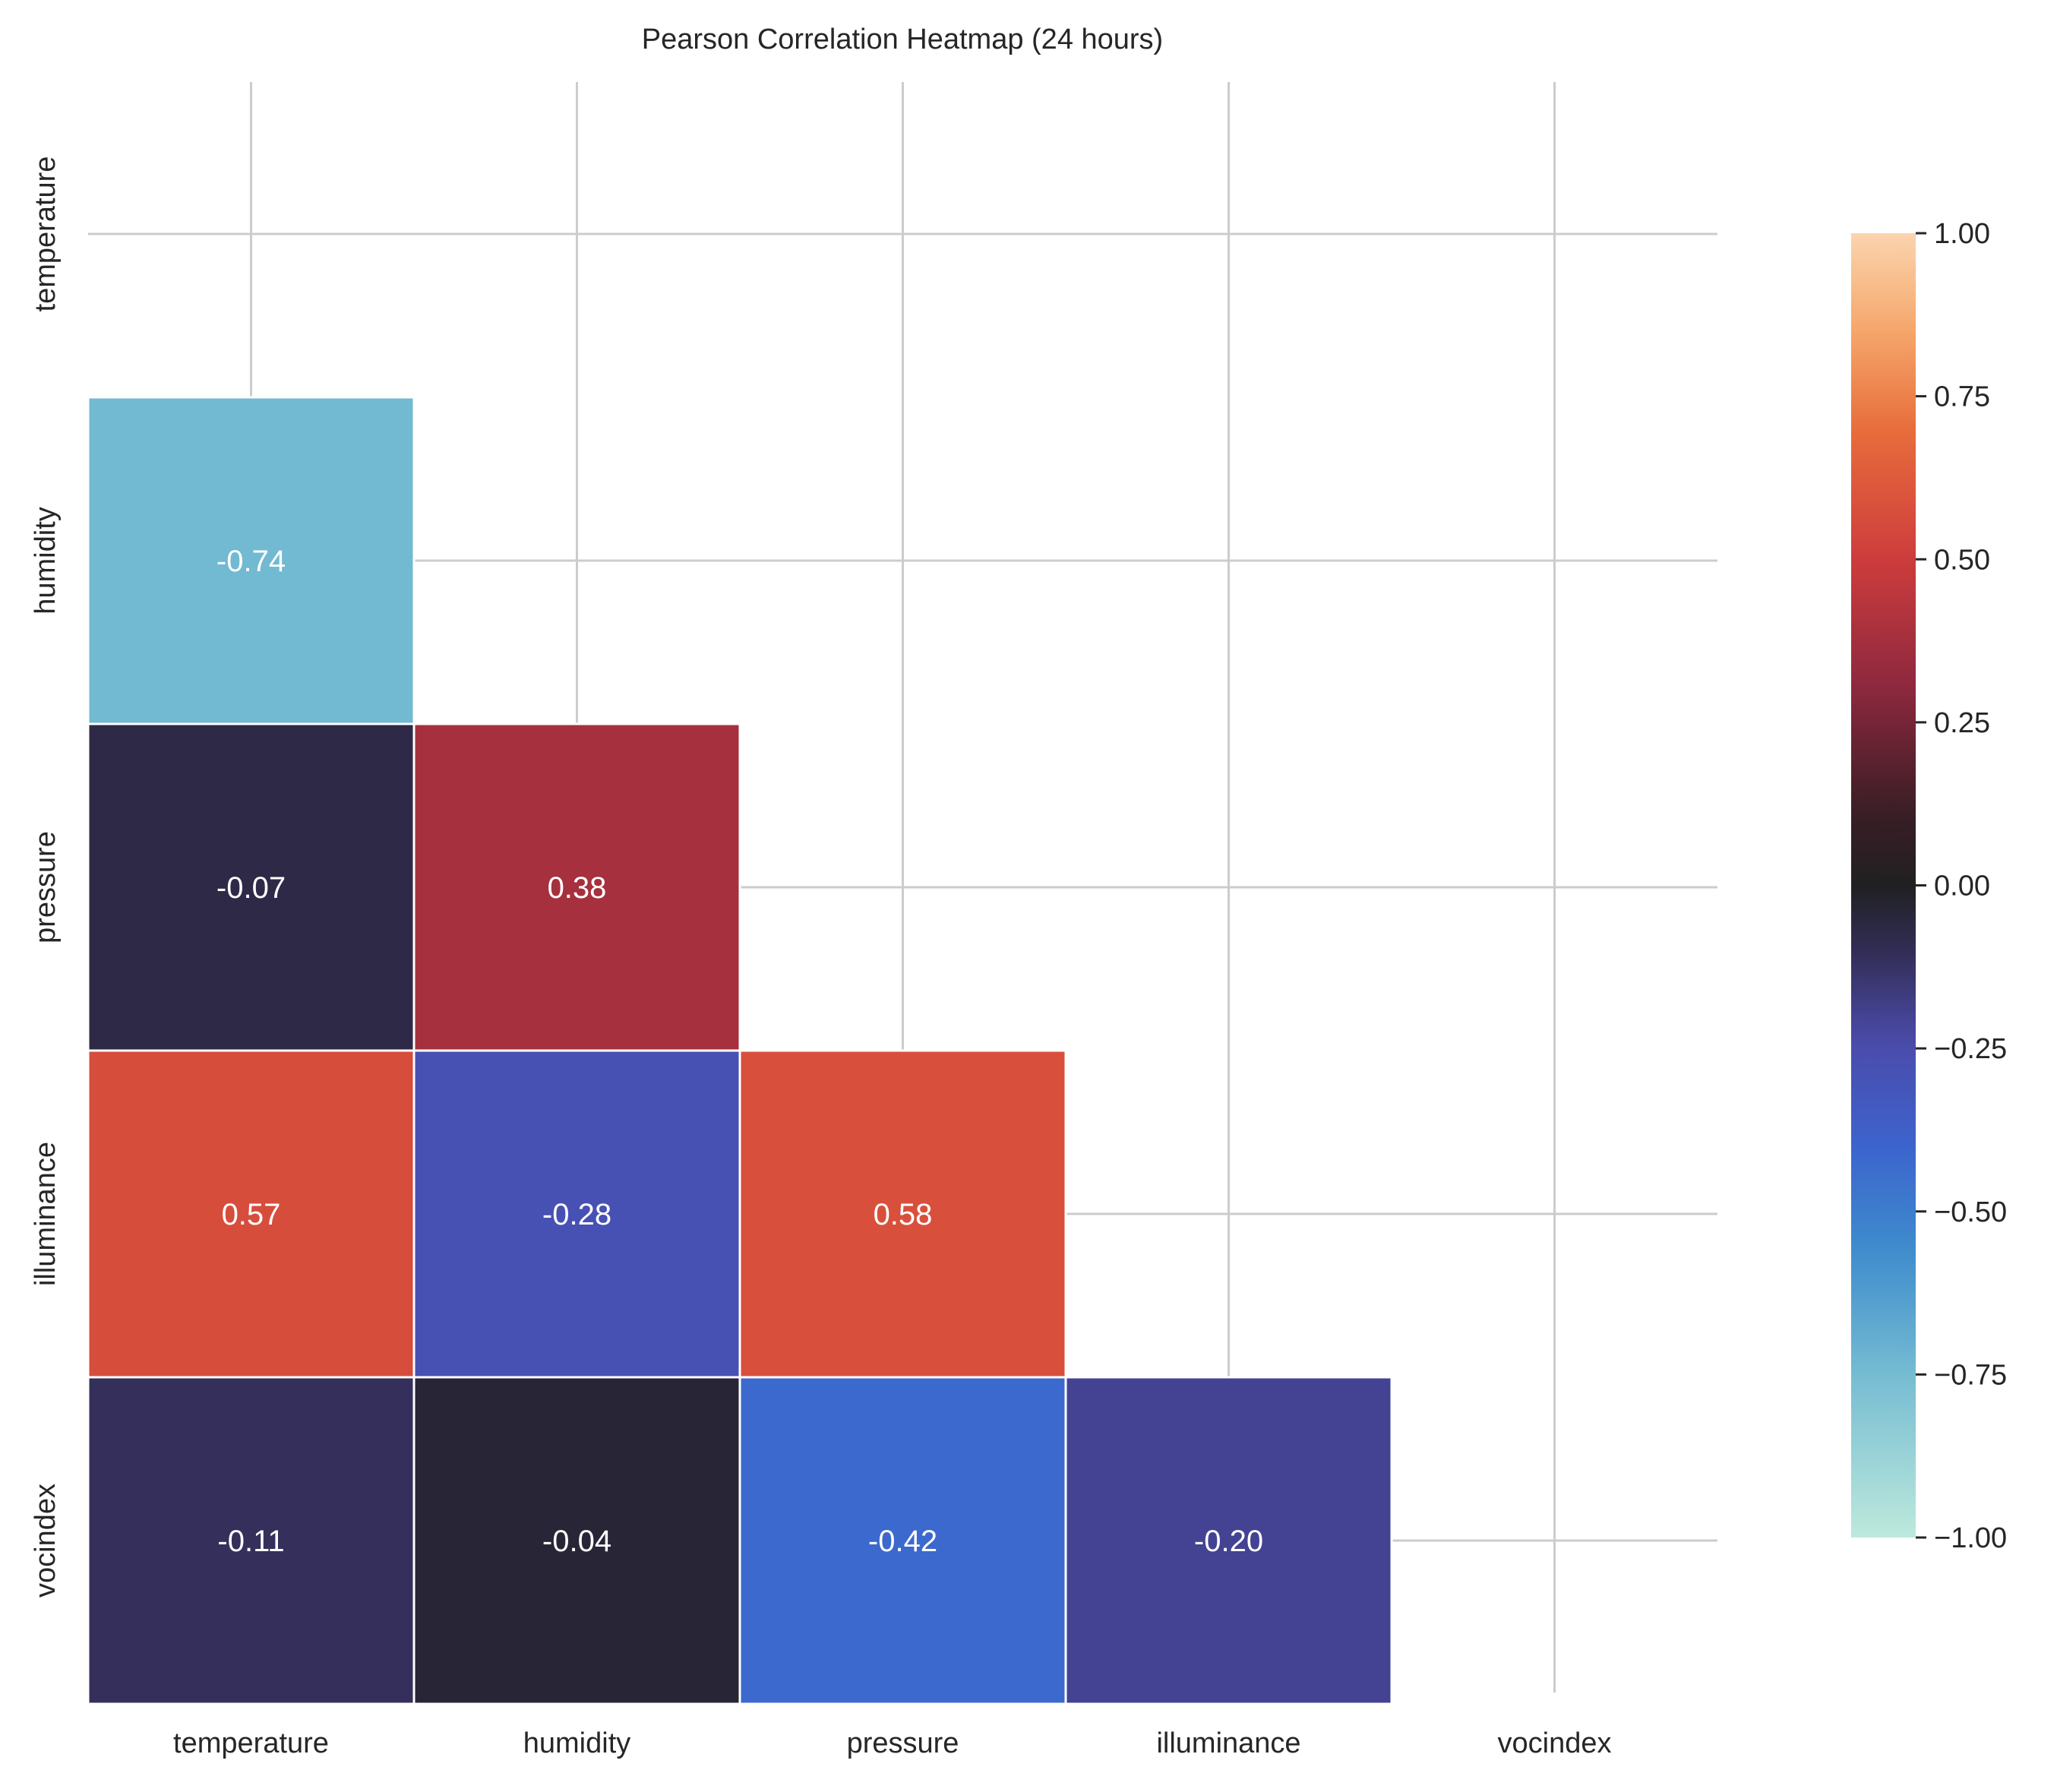 This screenshot has width=2057, height=1792. I want to click on cell-value-label: -0.11, so click(250, 1541).